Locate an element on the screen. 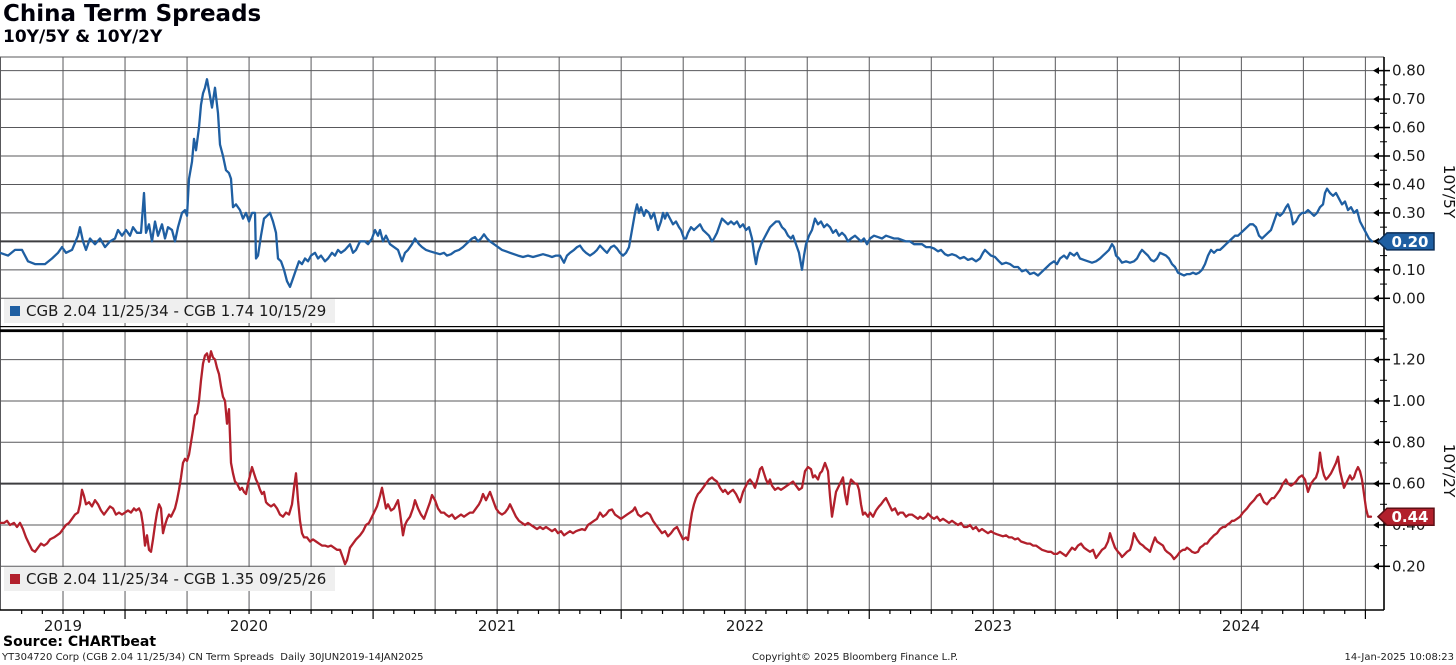 The width and height of the screenshot is (1456, 665). legend-bottom-panel: CGB 2.04 11/25/34 - CGB 1.35 09/25/26 is located at coordinates (170, 579).